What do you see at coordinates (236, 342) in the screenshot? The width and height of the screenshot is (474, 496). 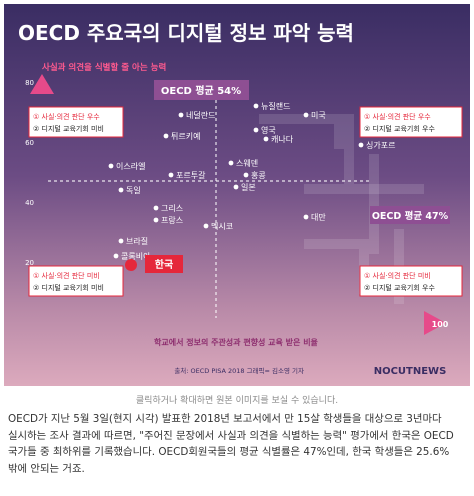 I see `x-axis-label: 학교에서 정보의 주관성과 편향성 교육 받은 비율` at bounding box center [236, 342].